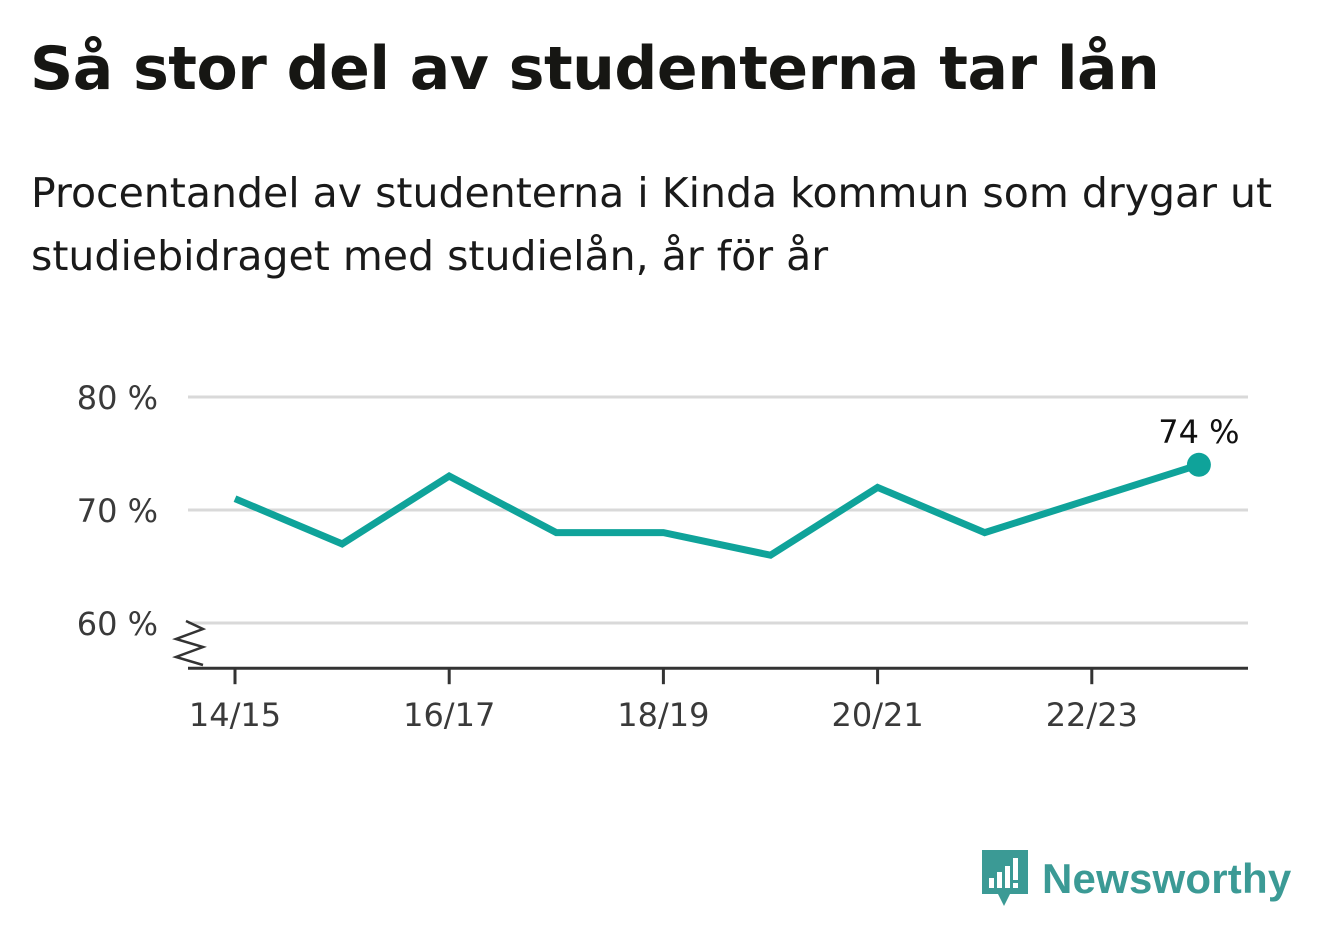 The image size is (1322, 939). Describe the element at coordinates (235, 715) in the screenshot. I see `x-tick-label: 14/15` at that location.